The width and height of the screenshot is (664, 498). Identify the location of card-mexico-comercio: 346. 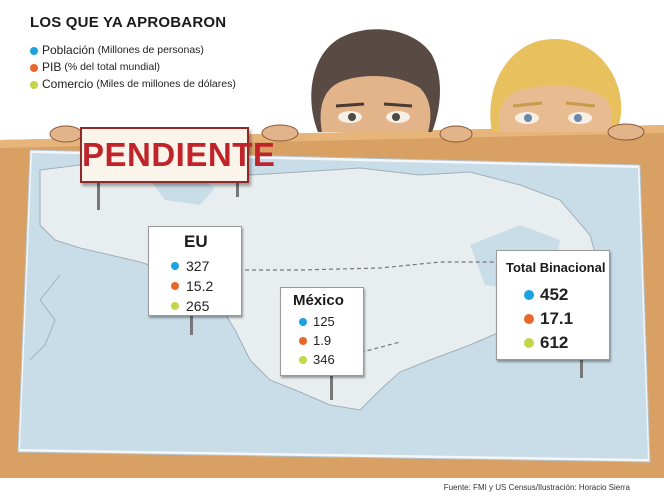
(331, 359).